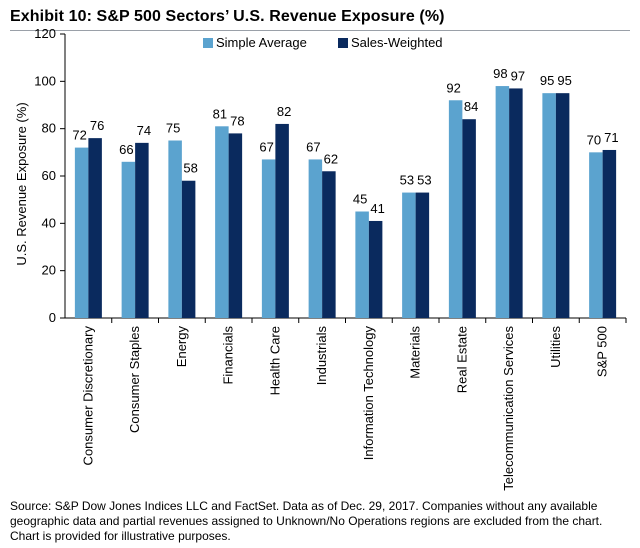 The image size is (640, 548). I want to click on data-label-simple-average: 98, so click(500, 73).